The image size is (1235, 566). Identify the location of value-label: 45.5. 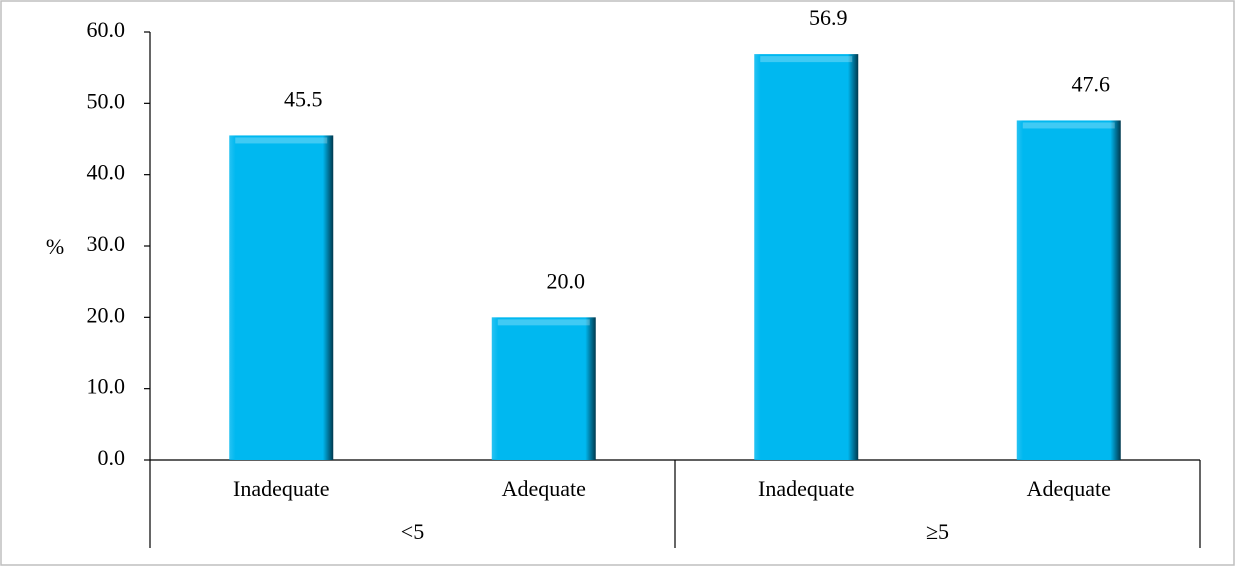
(303, 98).